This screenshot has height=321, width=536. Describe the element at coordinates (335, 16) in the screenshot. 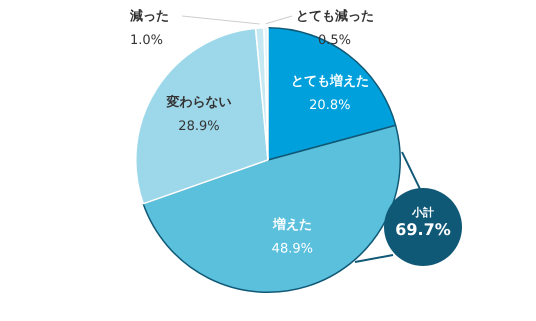

I see `slice-label: とても減った` at that location.